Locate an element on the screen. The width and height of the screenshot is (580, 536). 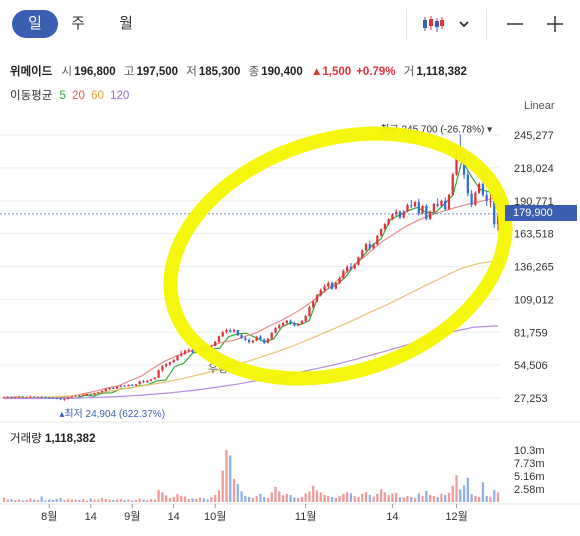
chevron-down-icon is located at coordinates (464, 24).